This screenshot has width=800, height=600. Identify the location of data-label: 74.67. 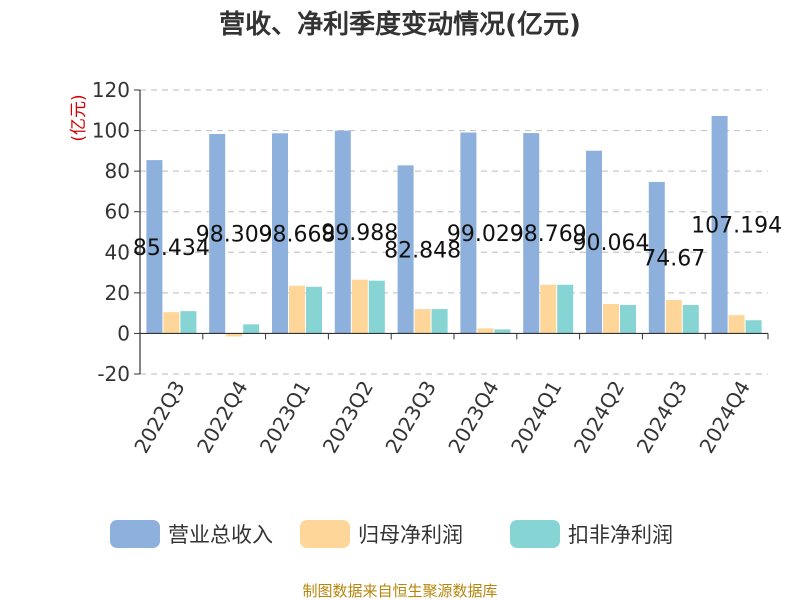
(673, 259).